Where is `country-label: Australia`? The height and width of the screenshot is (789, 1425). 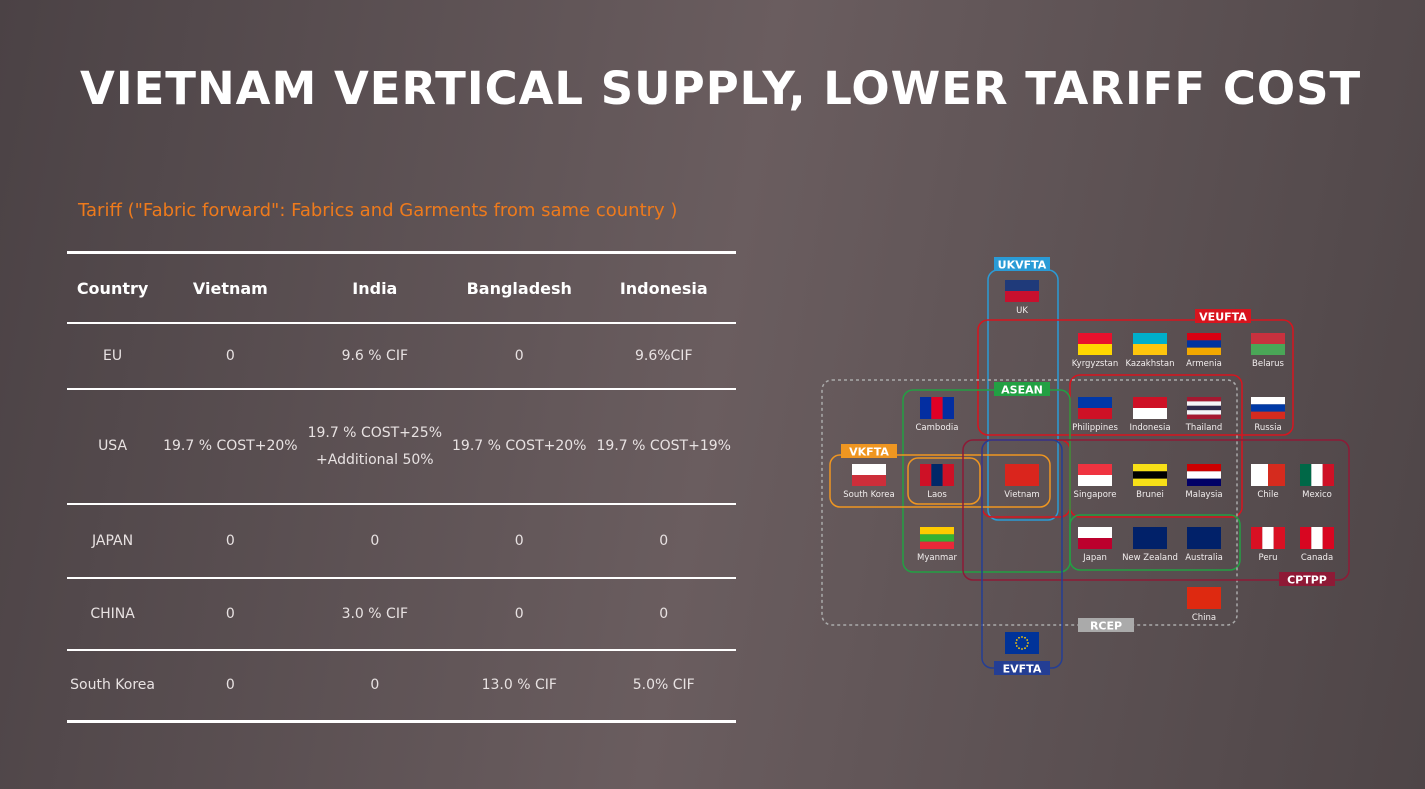
country-label: Australia is located at coordinates (1204, 558).